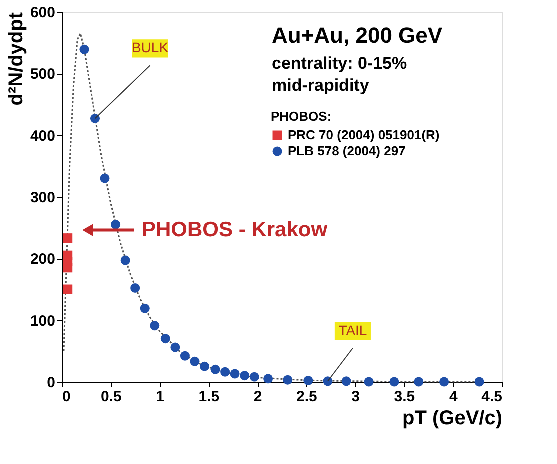 The width and height of the screenshot is (557, 464). I want to click on legend-label: PLB 578 (2004) 297, so click(347, 151).